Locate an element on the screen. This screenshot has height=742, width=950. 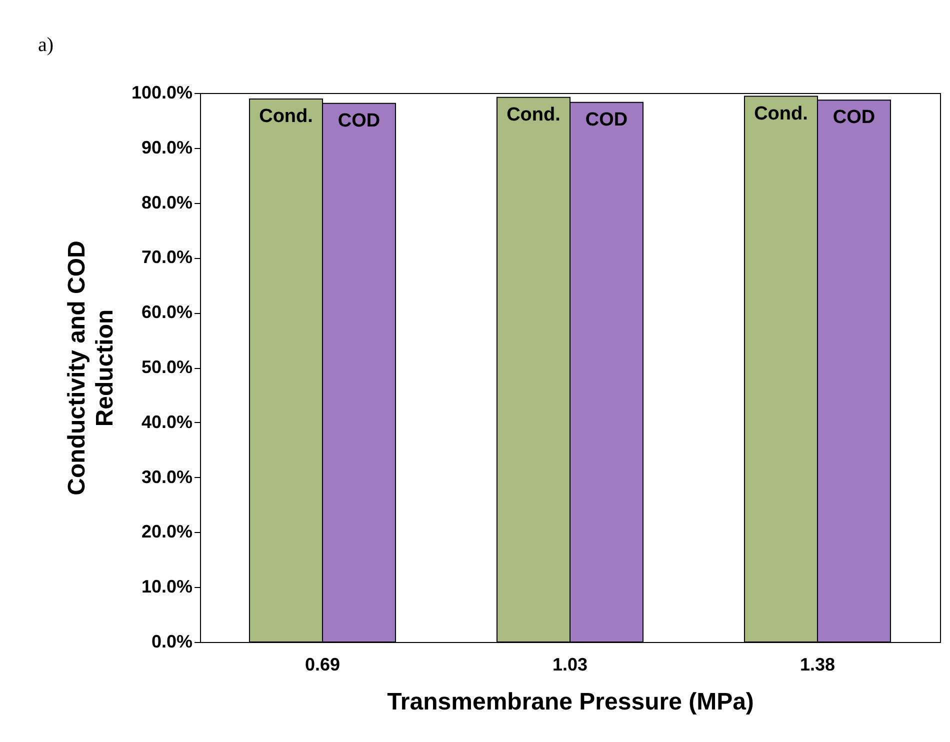
y-tick-label: 20.0% is located at coordinates (166, 532).